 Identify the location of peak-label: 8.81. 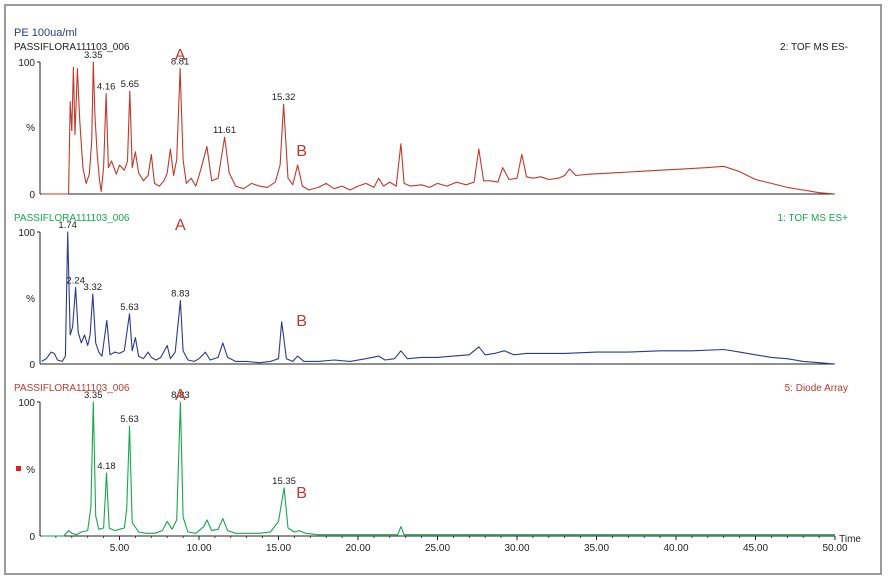
(180, 62).